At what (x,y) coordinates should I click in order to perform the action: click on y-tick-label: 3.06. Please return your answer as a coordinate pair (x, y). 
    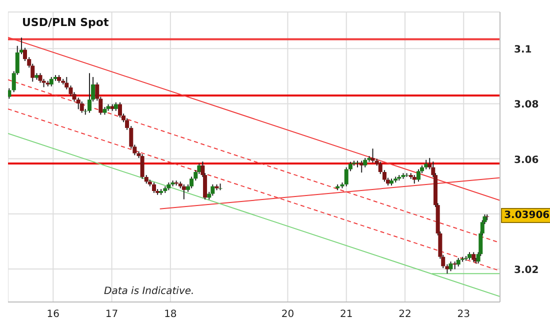
    Looking at the image, I should click on (526, 160).